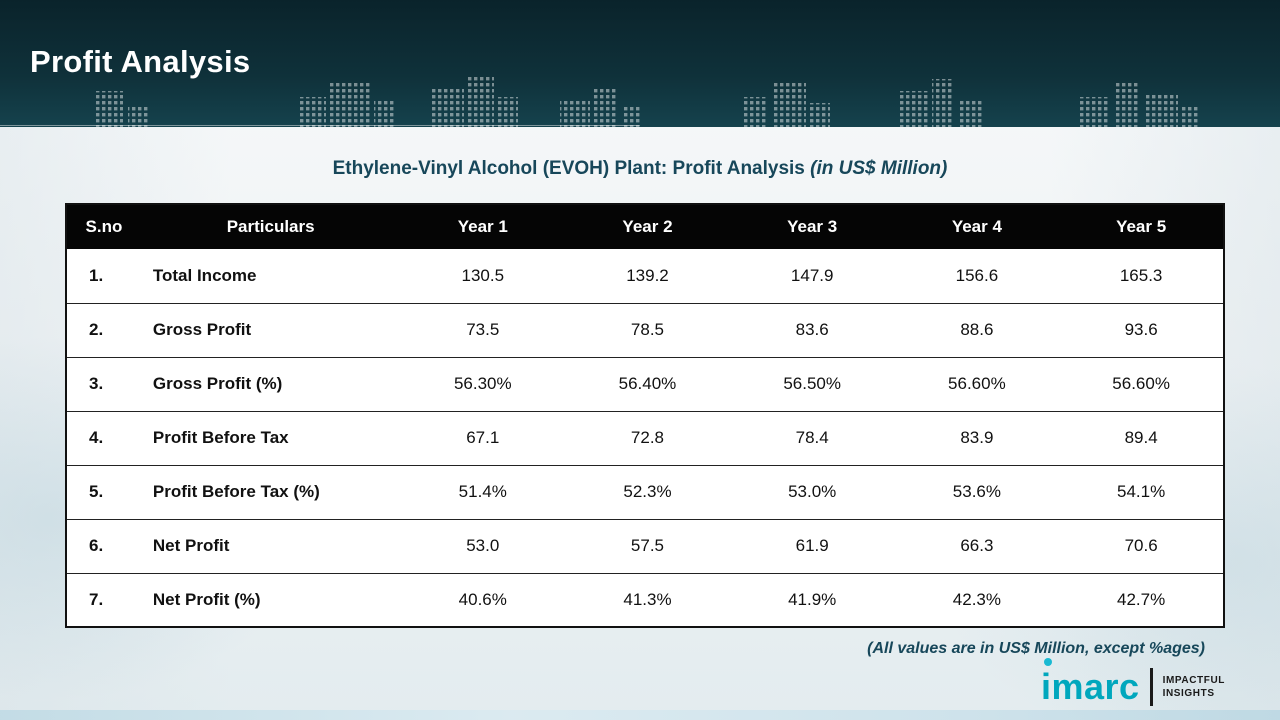 The height and width of the screenshot is (720, 1280). What do you see at coordinates (647, 546) in the screenshot?
I see `value-cell: 57.5` at bounding box center [647, 546].